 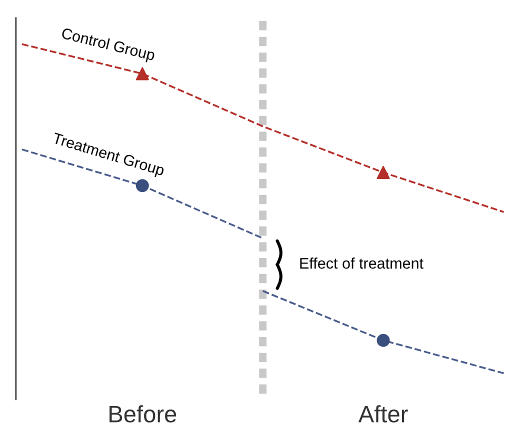 What do you see at coordinates (362, 263) in the screenshot?
I see `annotation: Effect of treatment` at bounding box center [362, 263].